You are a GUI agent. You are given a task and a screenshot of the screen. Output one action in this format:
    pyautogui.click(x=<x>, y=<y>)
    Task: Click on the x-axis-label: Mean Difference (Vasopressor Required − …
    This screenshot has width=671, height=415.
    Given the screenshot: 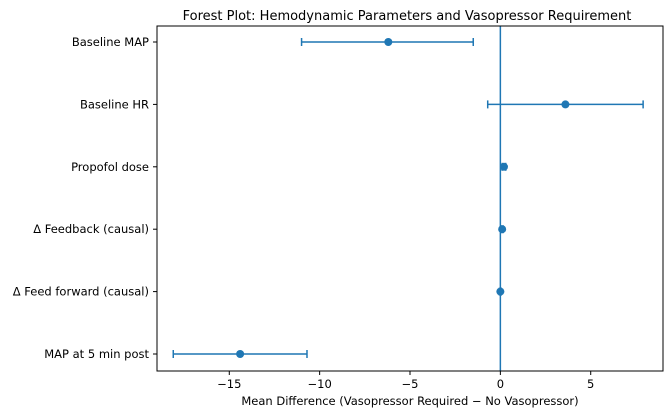 What is the action you would take?
    pyautogui.click(x=409, y=401)
    